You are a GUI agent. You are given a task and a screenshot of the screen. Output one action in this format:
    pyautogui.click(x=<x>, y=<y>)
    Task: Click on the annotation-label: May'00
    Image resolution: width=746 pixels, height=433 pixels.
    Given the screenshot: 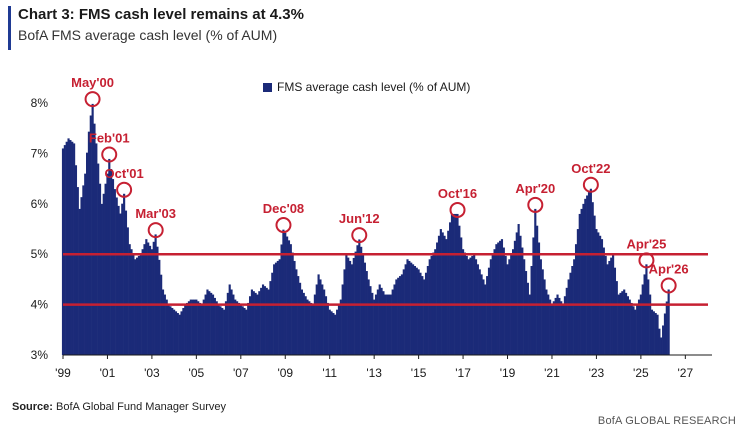 What is the action you would take?
    pyautogui.click(x=92, y=82)
    